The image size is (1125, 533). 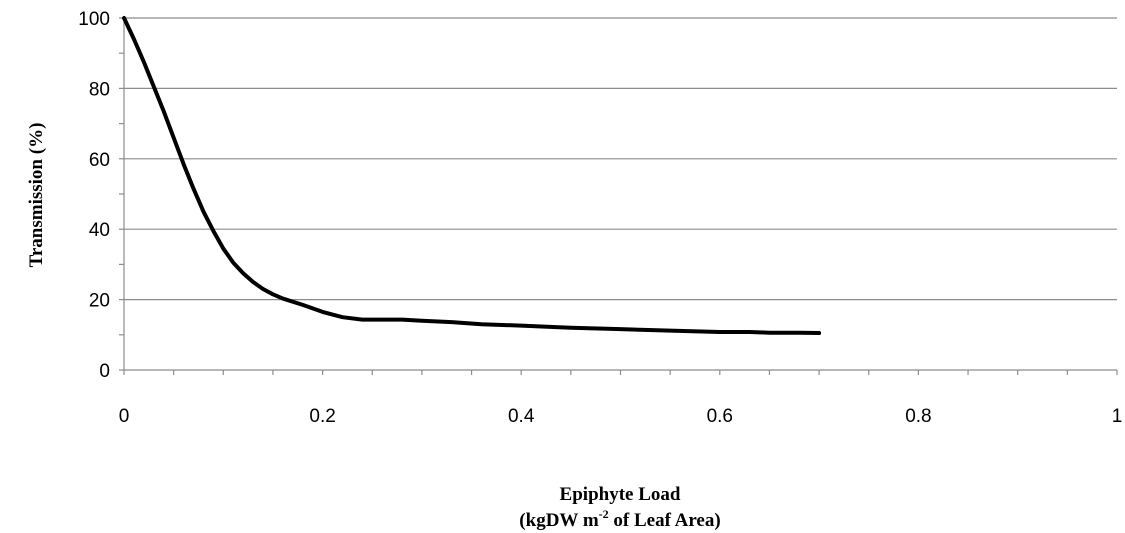 I want to click on x-tick-label-1: 1, so click(x=1117, y=416).